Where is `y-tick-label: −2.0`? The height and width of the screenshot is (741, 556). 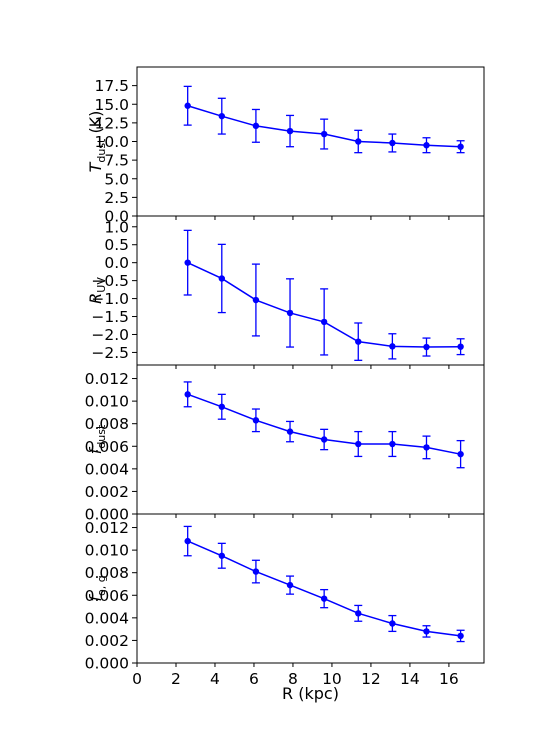 y-tick-label: −2.0 is located at coordinates (110, 335).